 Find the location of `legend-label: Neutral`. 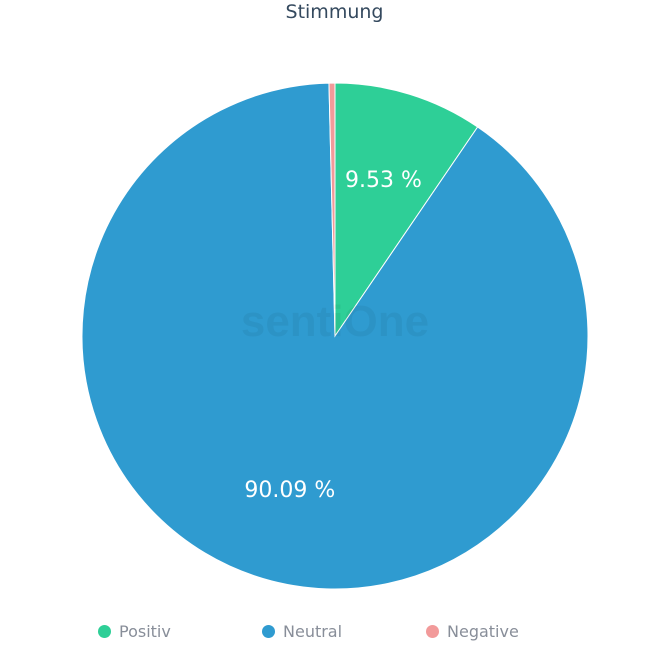

legend-label: Neutral is located at coordinates (313, 631).